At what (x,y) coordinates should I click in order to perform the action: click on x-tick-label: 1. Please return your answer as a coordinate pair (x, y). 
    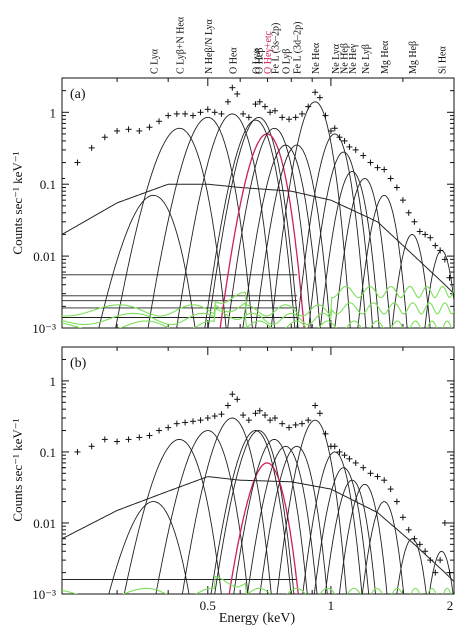
    Looking at the image, I should click on (331, 605).